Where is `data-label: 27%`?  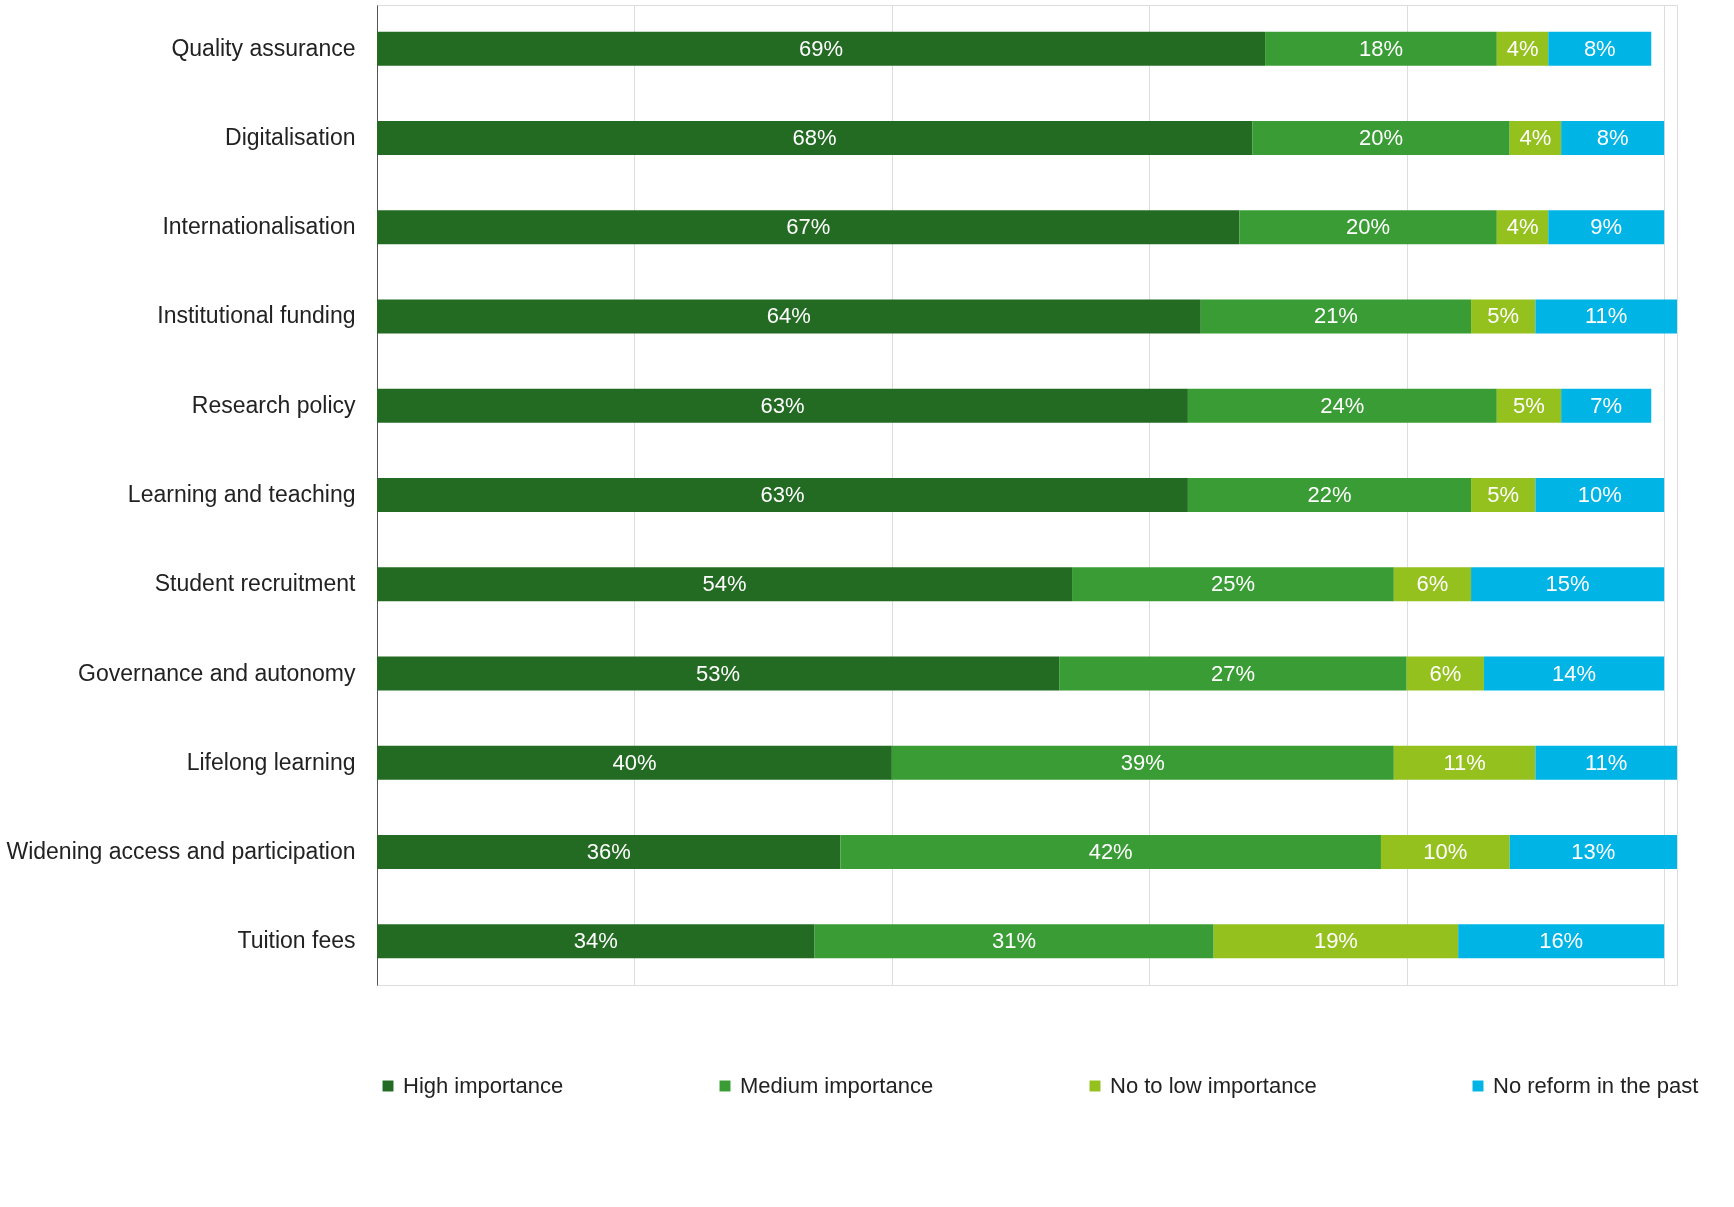
data-label: 27% is located at coordinates (1232, 673).